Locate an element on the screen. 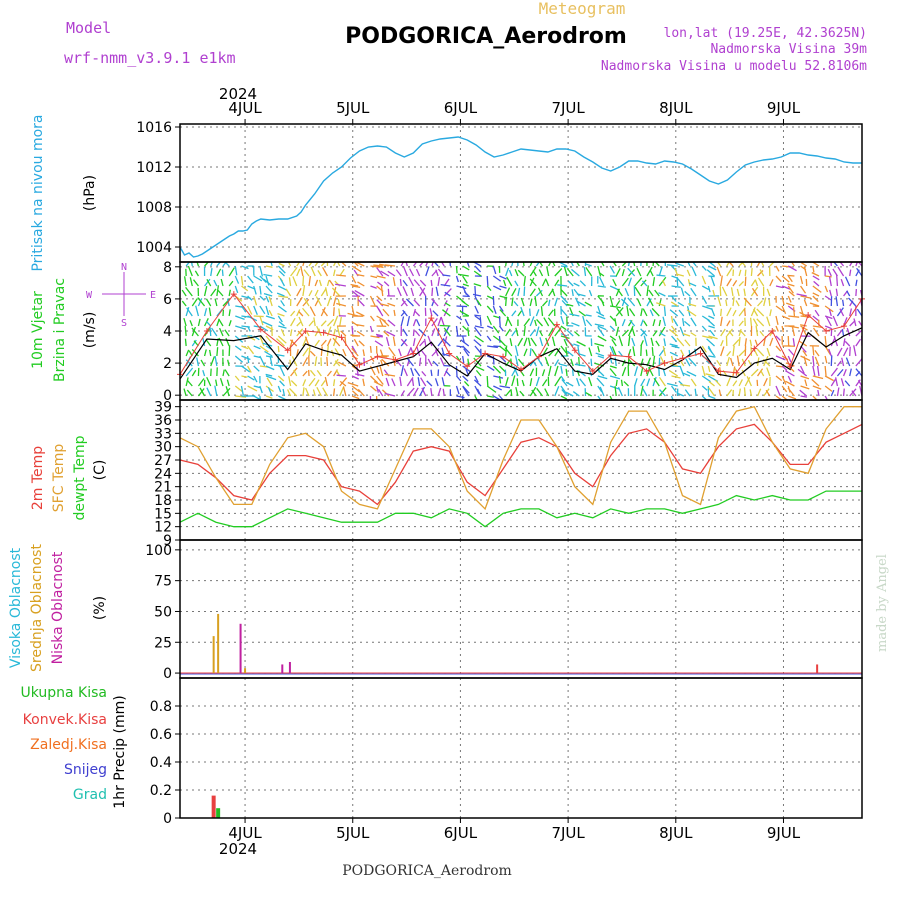 The image size is (900, 900). precip-ylabel-snow: Snijeg is located at coordinates (85, 770).